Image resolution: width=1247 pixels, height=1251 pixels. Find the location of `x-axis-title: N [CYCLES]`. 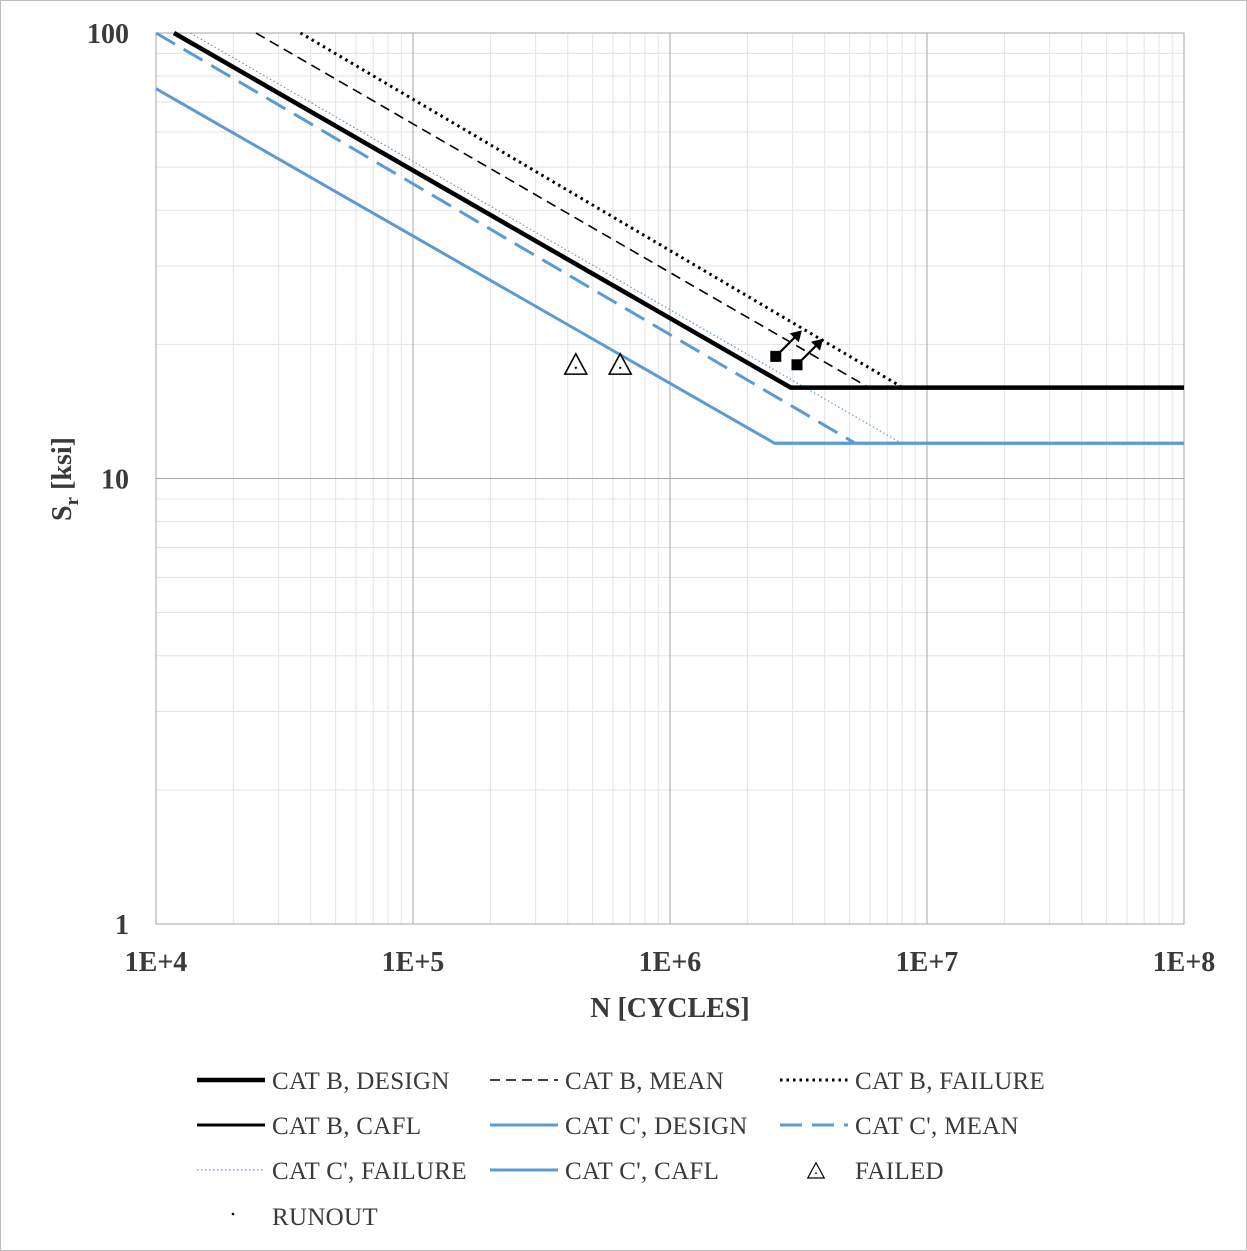

x-axis-title: N [CYCLES] is located at coordinates (669, 1008).